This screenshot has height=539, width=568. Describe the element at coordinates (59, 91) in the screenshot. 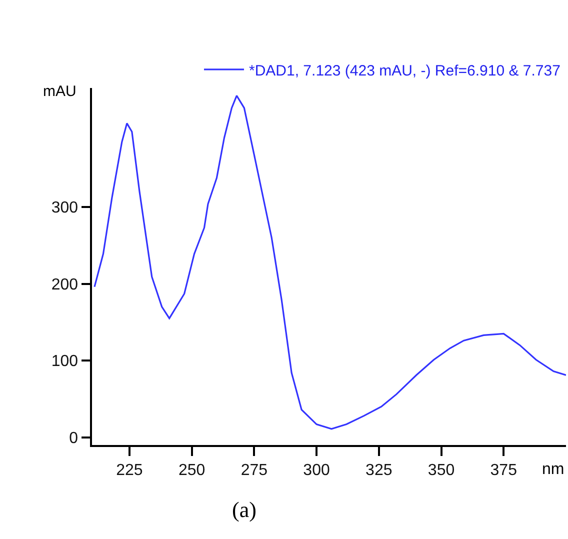

I see `y-axis-title: mAU` at that location.